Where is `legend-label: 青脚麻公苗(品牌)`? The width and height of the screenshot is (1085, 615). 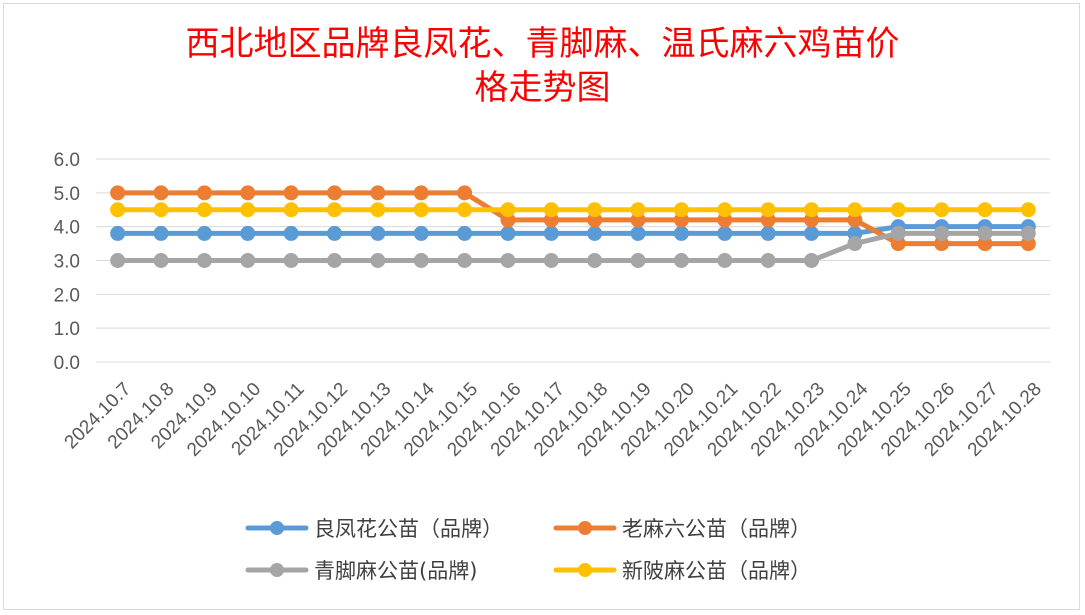
legend-label: 青脚麻公苗(品牌) is located at coordinates (395, 571).